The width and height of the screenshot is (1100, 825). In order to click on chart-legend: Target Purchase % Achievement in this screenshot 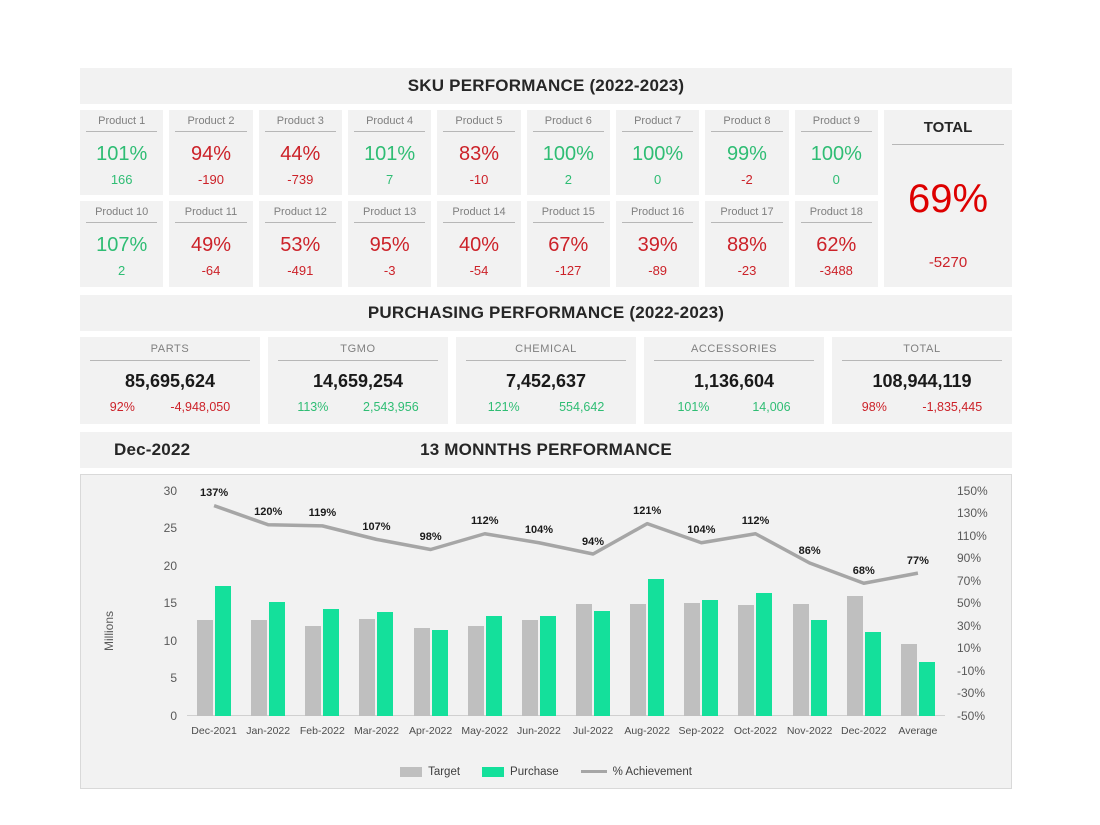, I will do `click(546, 772)`.